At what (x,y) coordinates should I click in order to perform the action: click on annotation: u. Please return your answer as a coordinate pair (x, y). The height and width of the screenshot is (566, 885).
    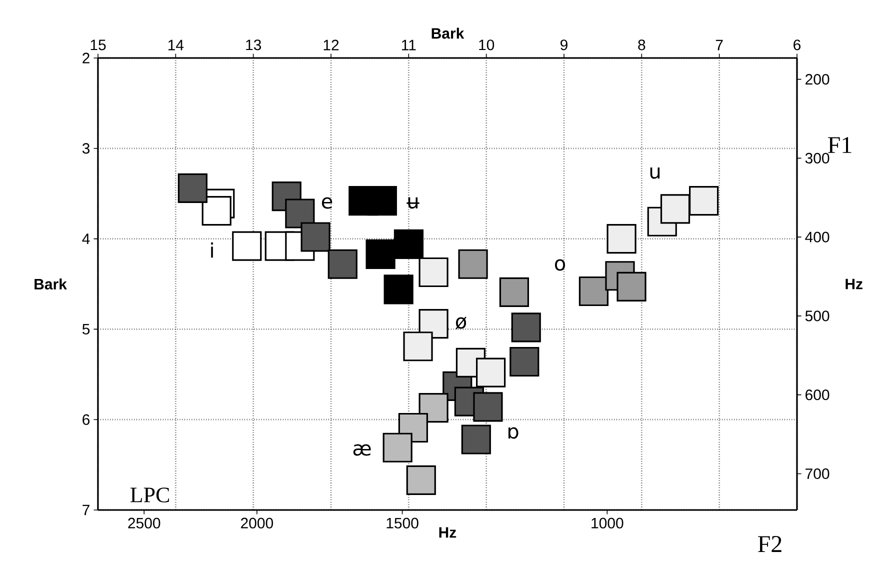
    Looking at the image, I should click on (655, 173).